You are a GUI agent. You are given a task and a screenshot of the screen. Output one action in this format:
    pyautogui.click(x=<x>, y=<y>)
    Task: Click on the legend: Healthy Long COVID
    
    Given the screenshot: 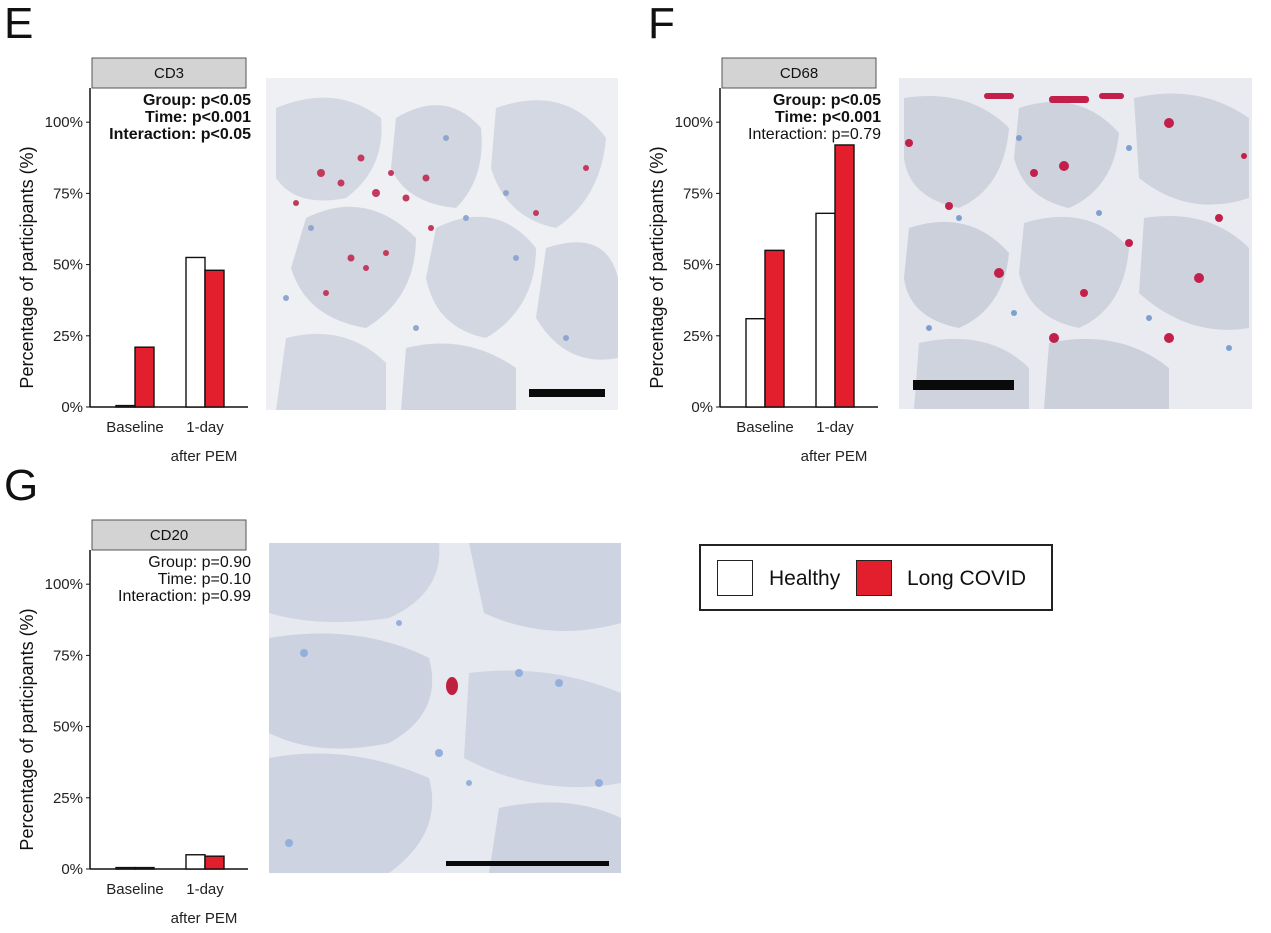 What is the action you would take?
    pyautogui.click(x=876, y=577)
    